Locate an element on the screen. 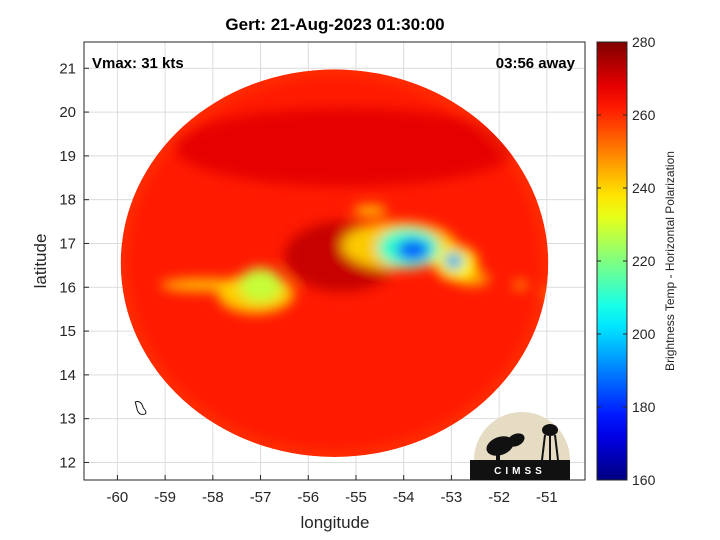 This screenshot has width=720, height=540. logo-water-tower-icon is located at coordinates (550, 430).